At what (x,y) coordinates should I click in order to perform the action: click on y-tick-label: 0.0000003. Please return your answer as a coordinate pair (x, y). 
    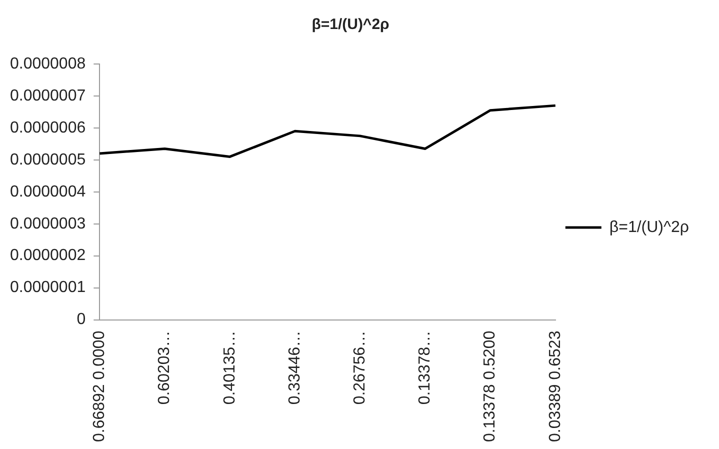
    Looking at the image, I should click on (48, 223).